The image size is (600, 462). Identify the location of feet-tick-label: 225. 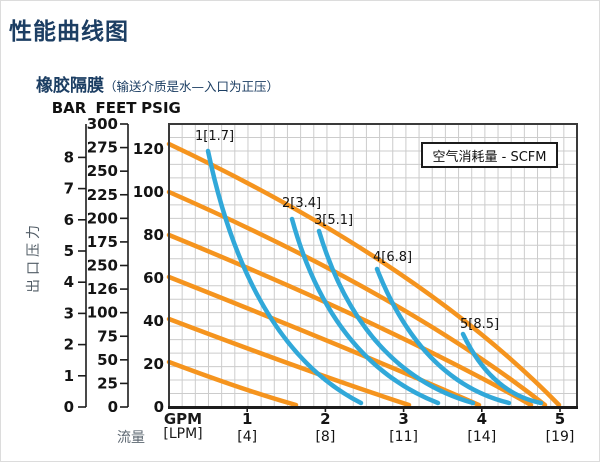
(102, 195).